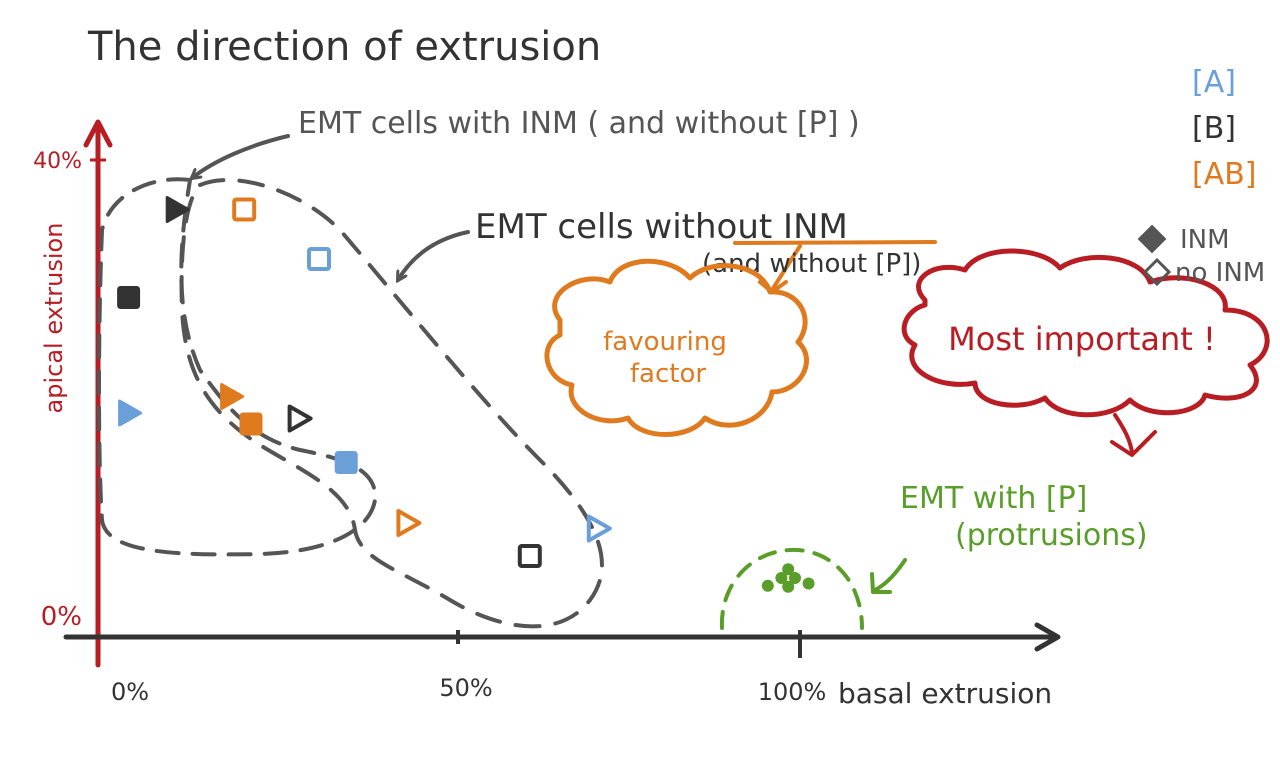 This screenshot has width=1280, height=768. I want to click on chart-title: The direction of extrusion, so click(344, 47).